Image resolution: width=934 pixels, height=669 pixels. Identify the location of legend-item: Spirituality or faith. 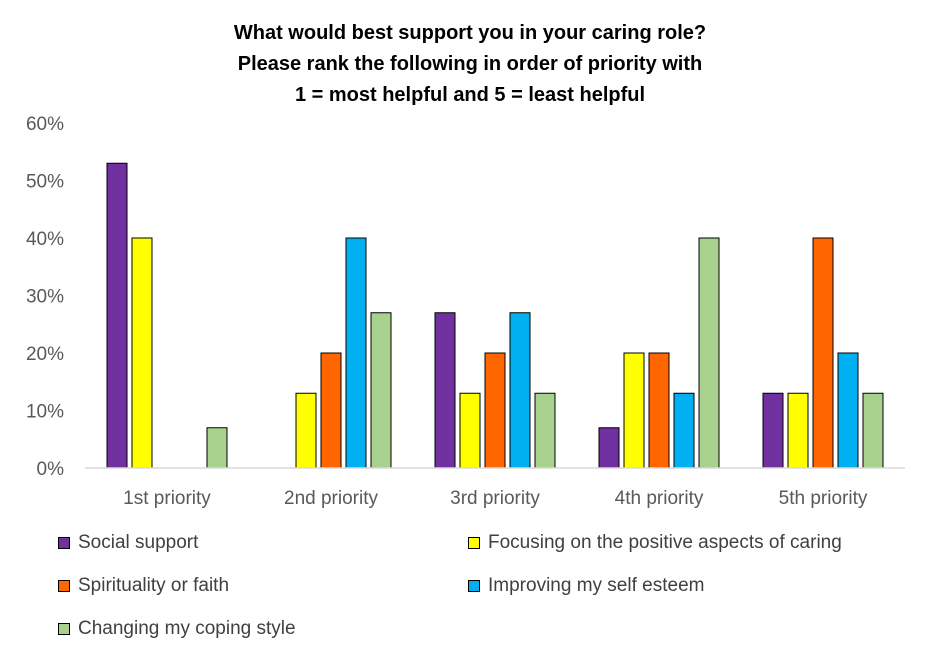
(143, 586).